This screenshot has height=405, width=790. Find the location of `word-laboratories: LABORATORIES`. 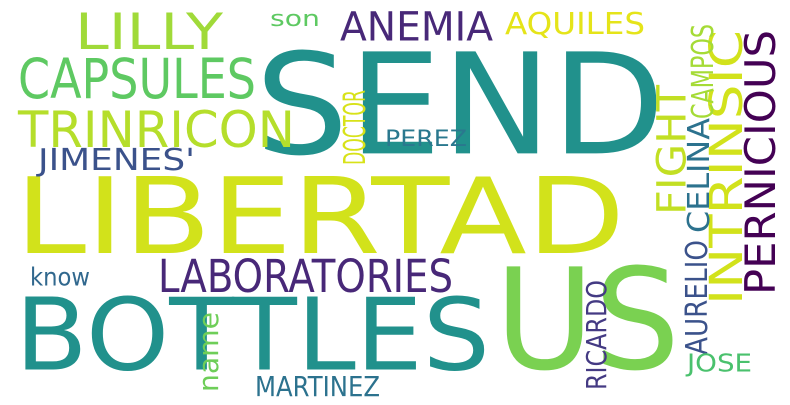

word-laboratories: LABORATORIES is located at coordinates (305, 277).